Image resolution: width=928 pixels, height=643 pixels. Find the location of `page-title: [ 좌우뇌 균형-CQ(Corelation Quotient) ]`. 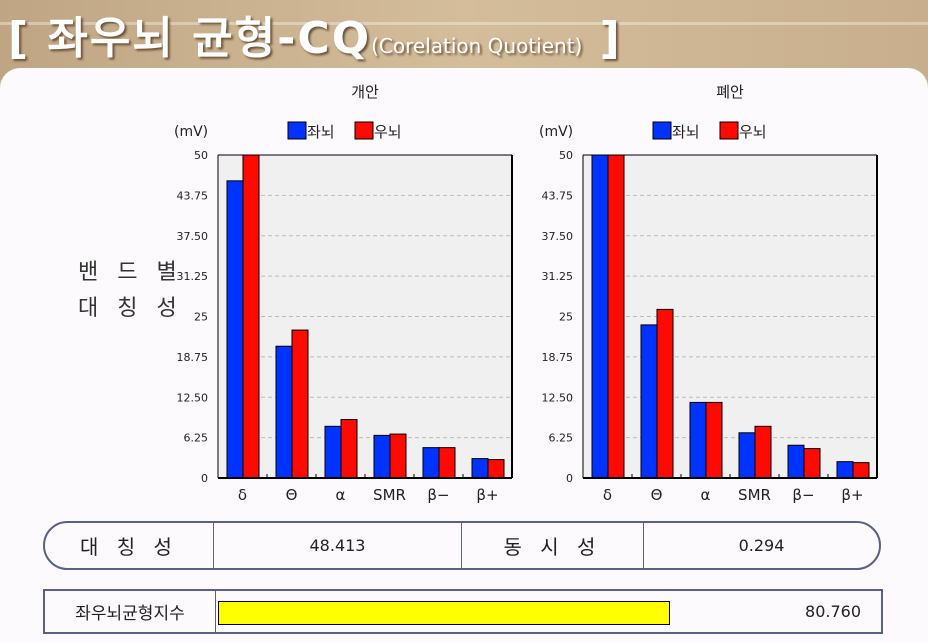

page-title: [ 좌우뇌 균형-CQ(Corelation Quotient) ] is located at coordinates (315, 34).